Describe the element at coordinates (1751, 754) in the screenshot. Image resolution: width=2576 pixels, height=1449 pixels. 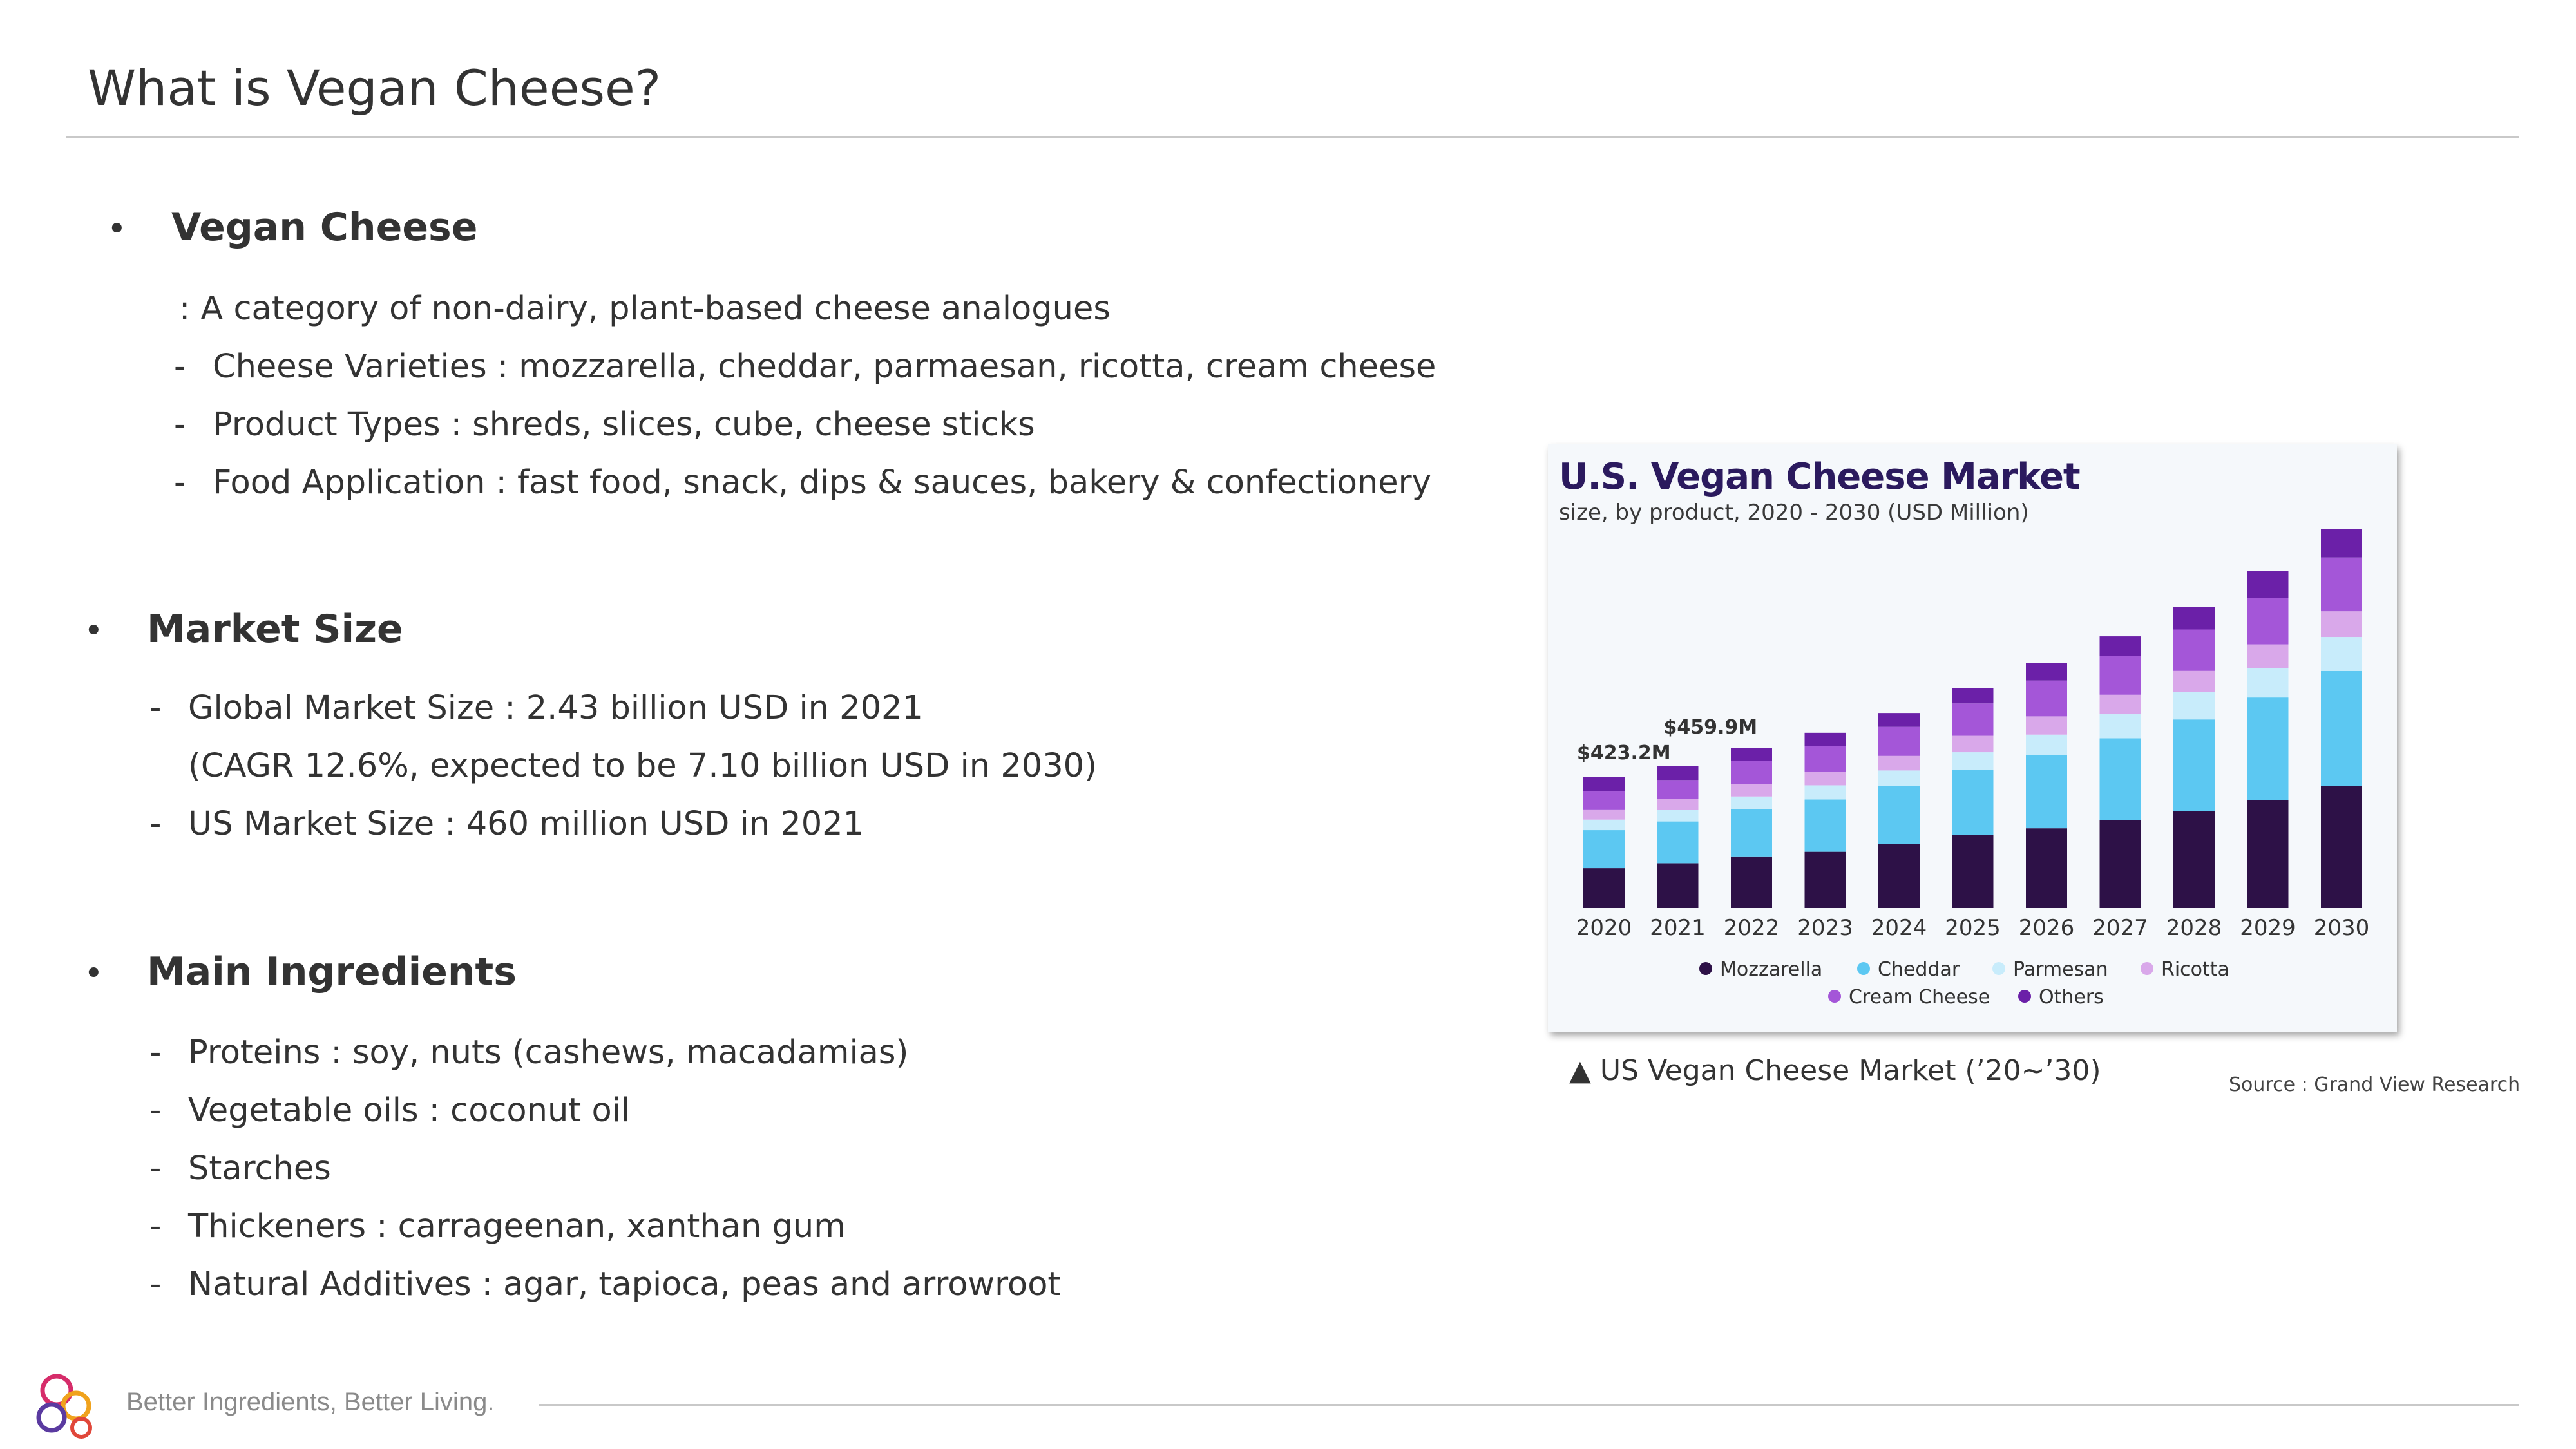
I see `bar-2022-others` at that location.